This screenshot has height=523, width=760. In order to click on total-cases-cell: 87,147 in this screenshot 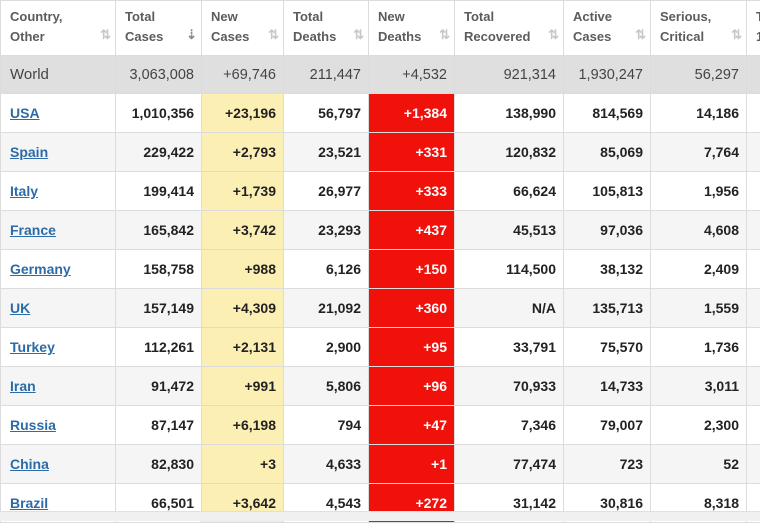, I will do `click(159, 425)`.